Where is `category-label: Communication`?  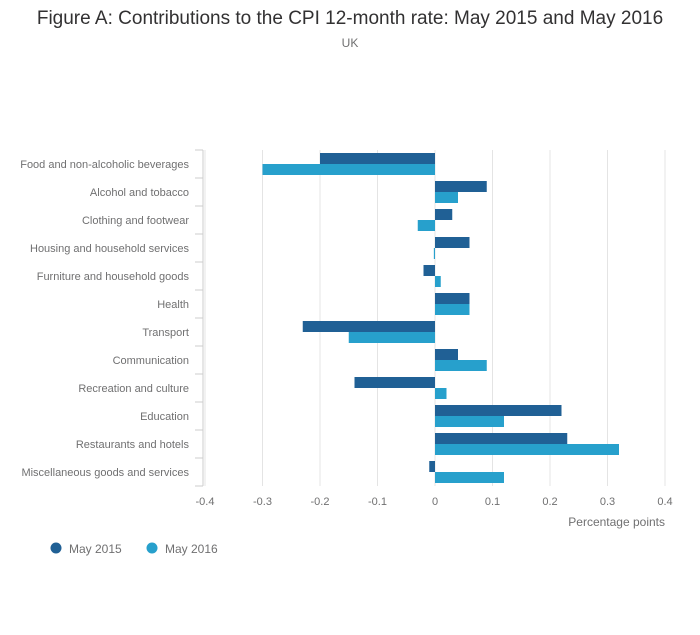 category-label: Communication is located at coordinates (151, 361).